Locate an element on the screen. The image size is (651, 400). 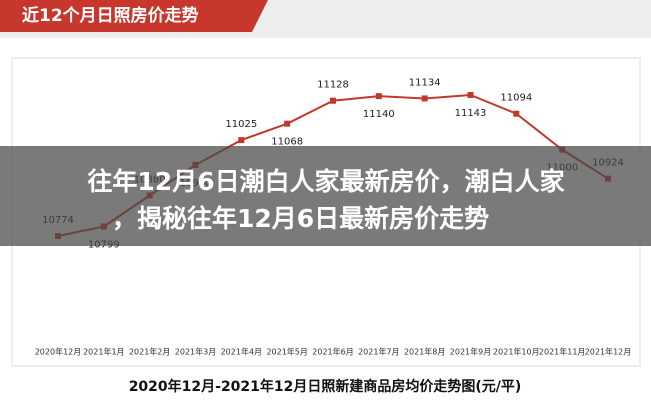
x-tick-label: 2021年10月 is located at coordinates (516, 352).